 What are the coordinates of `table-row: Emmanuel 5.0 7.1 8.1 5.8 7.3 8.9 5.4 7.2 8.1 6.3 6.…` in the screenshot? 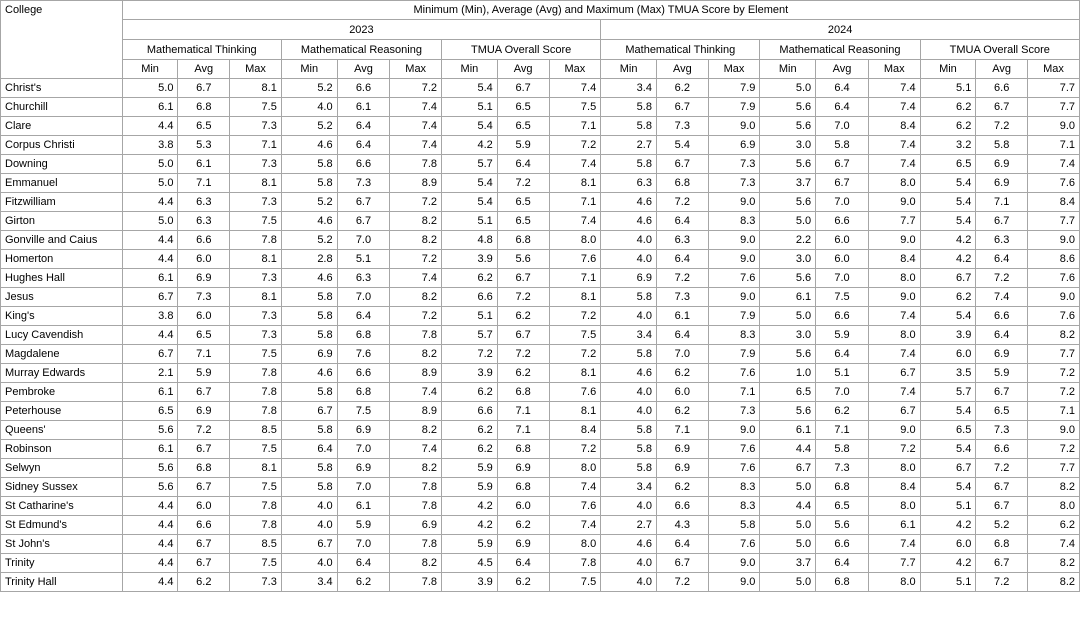 It's located at (540, 183).